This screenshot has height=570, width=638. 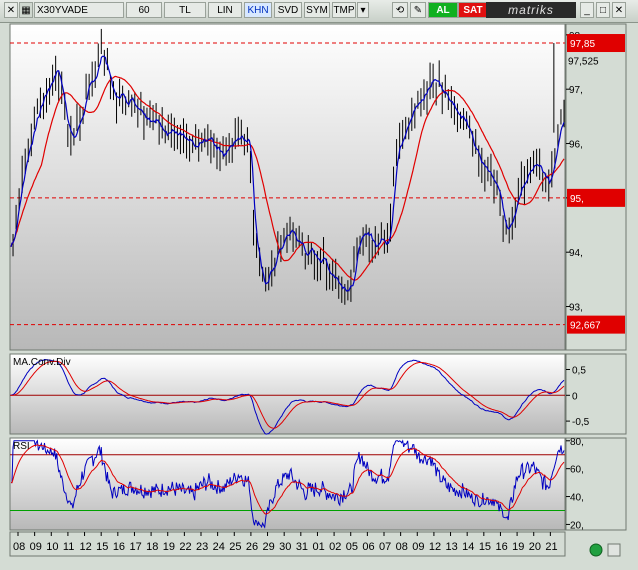 I want to click on rsi-tick-label: 60,, so click(x=577, y=470).